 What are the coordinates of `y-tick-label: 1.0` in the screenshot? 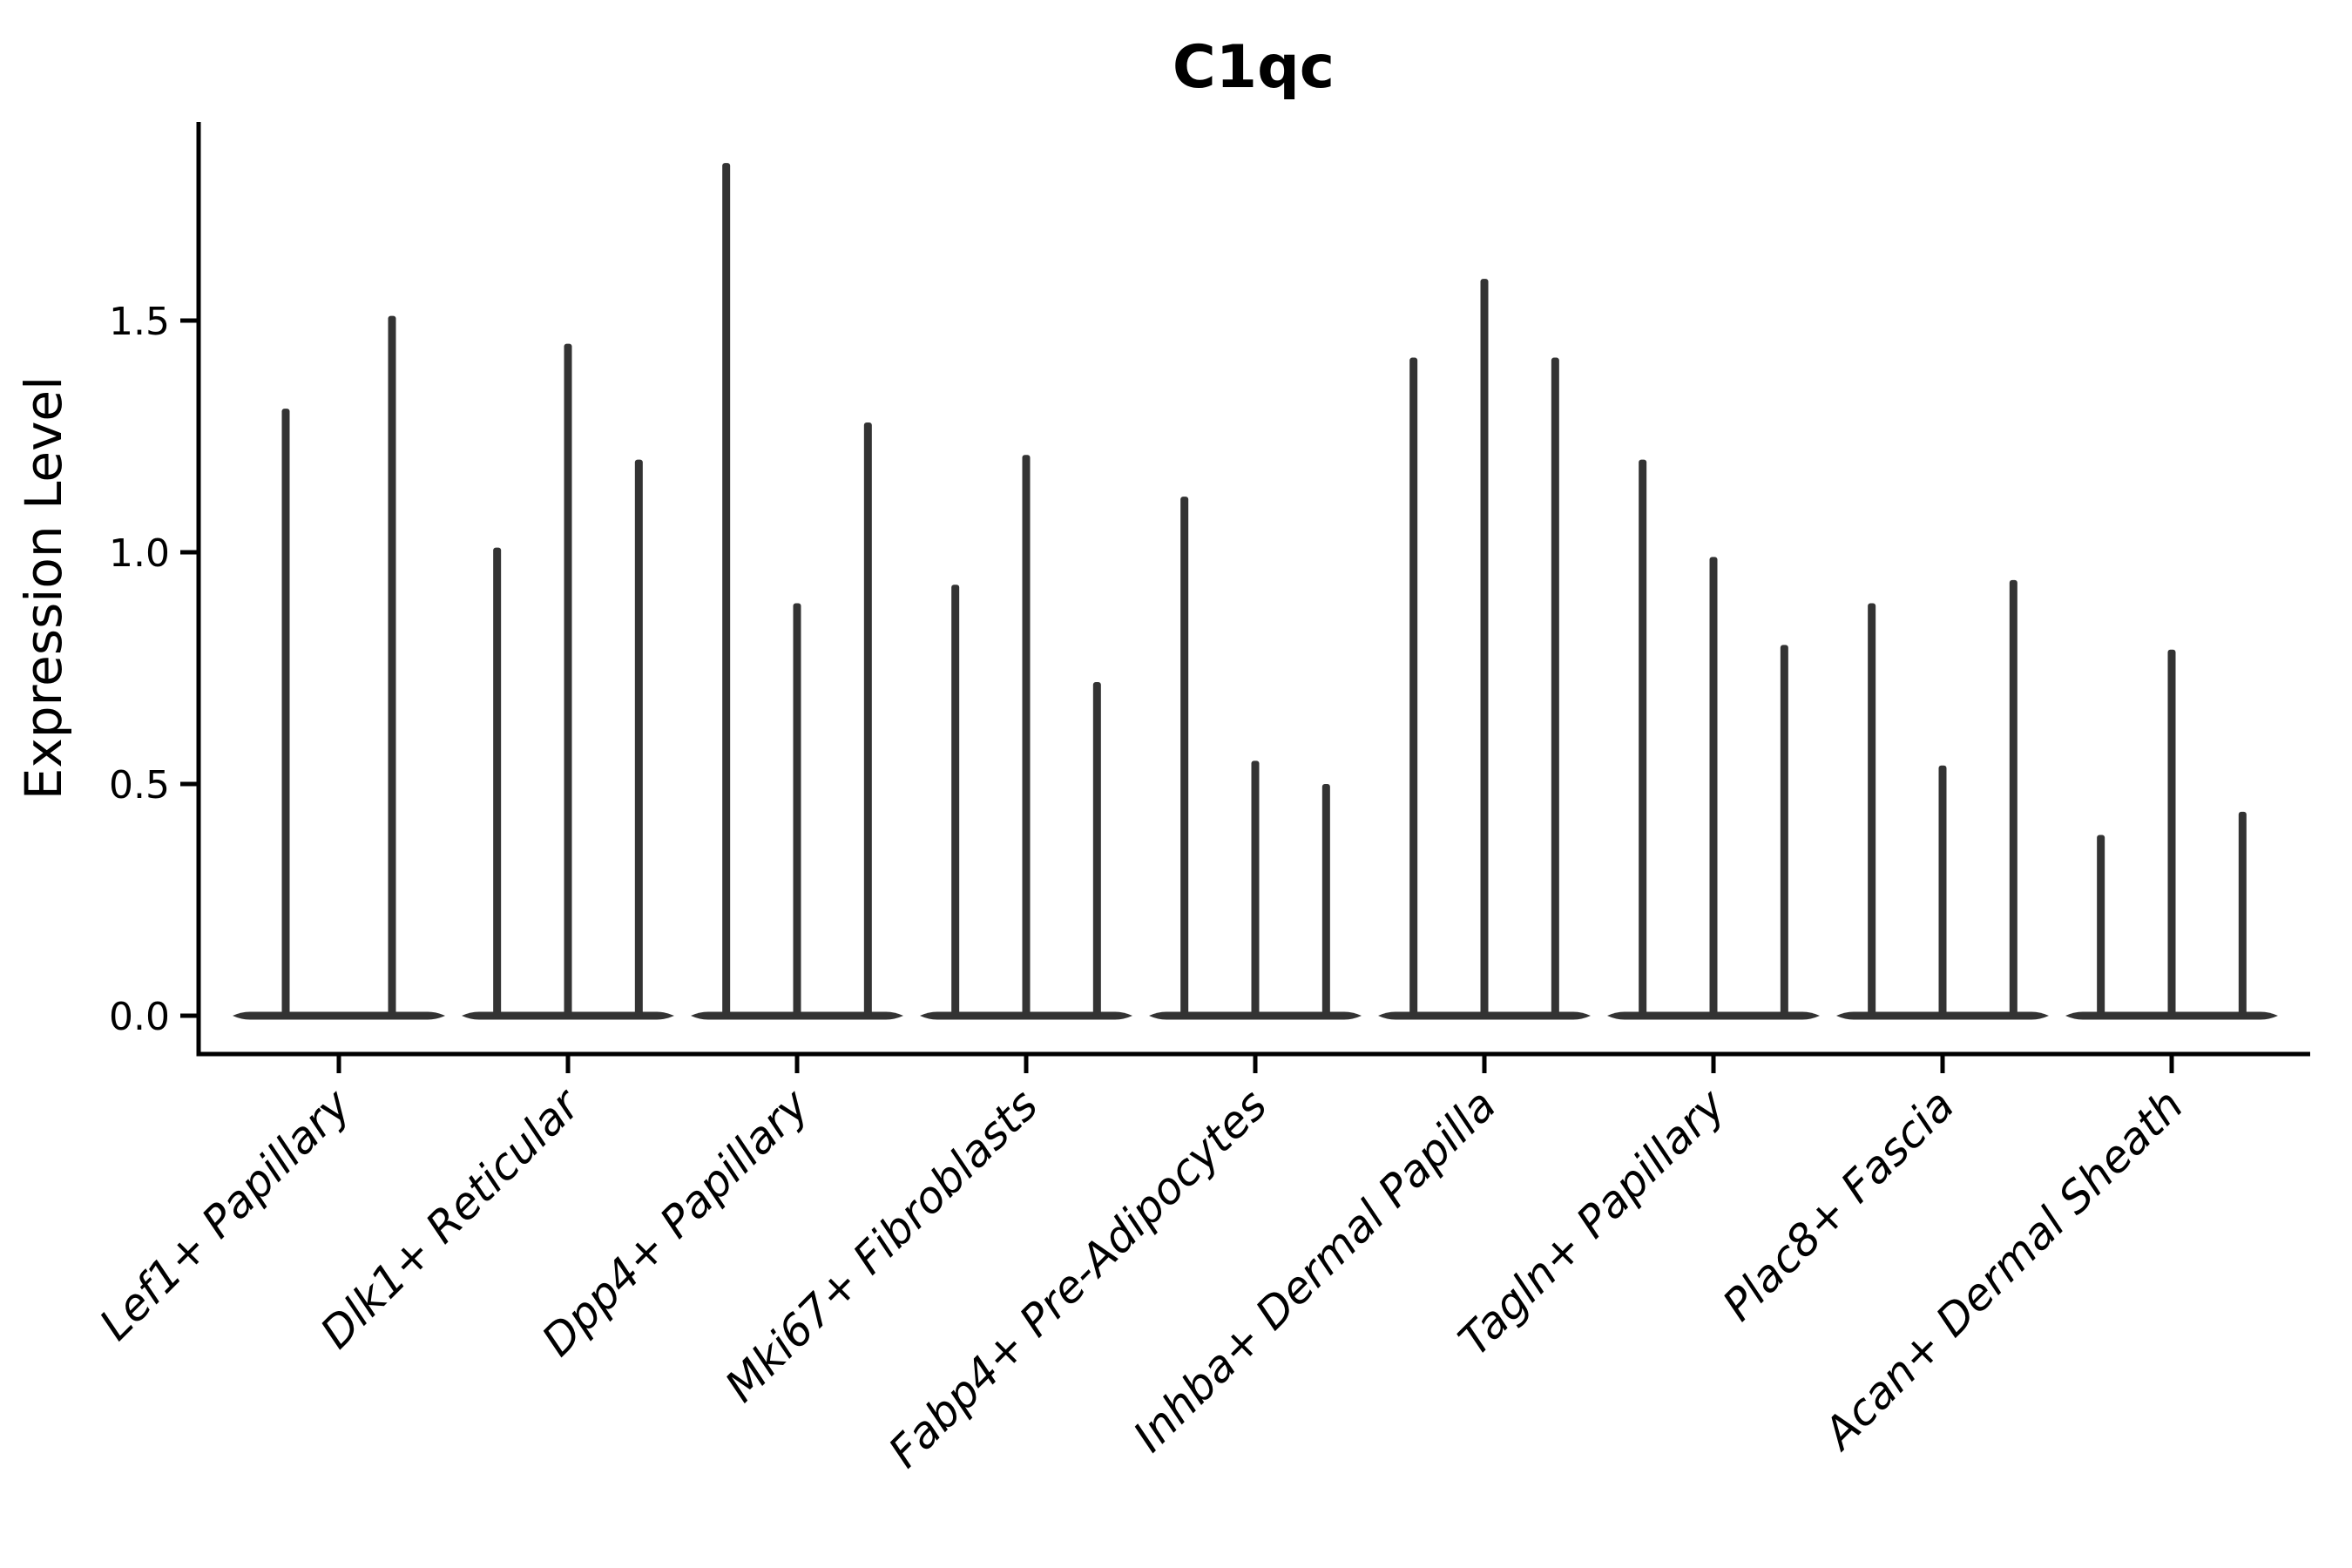 It's located at (139, 554).